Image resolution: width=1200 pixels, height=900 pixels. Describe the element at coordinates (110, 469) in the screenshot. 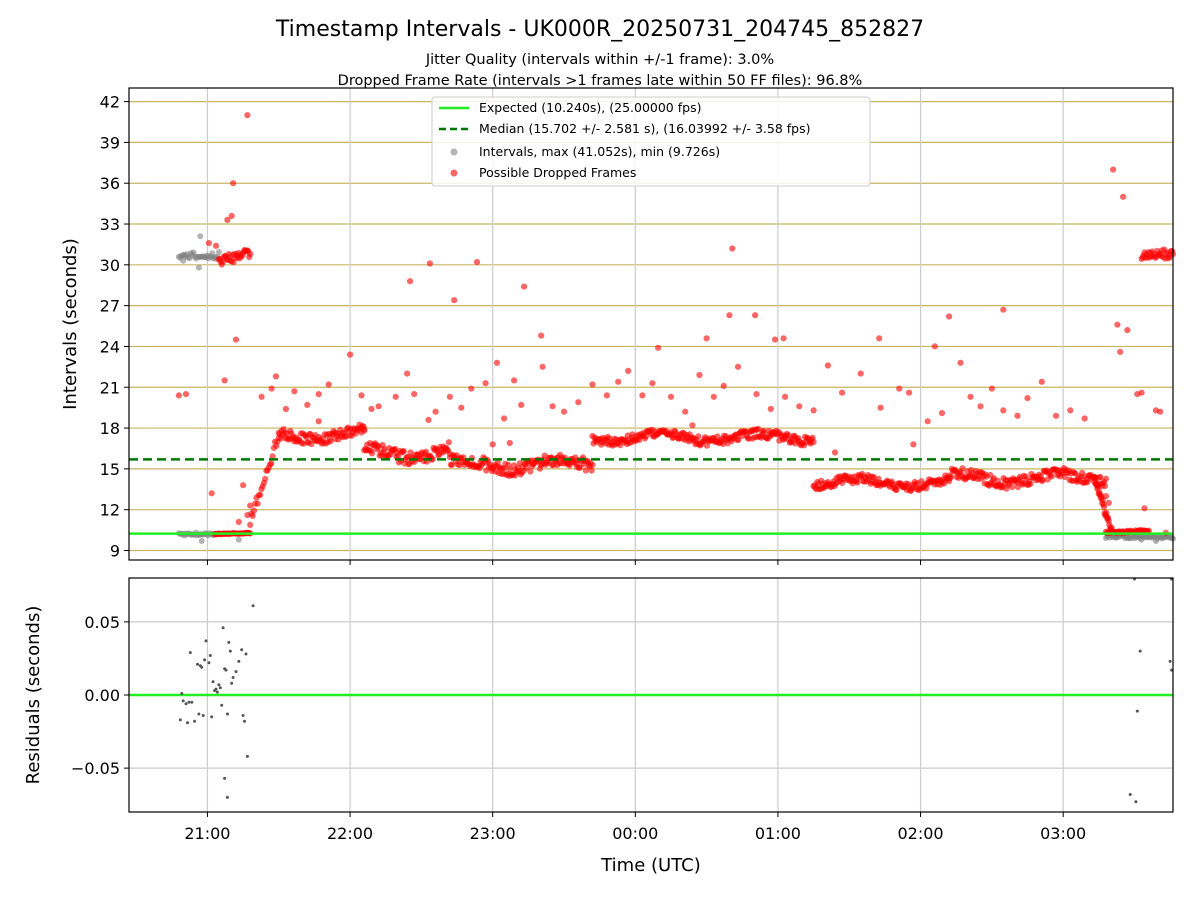

I see `intervals-y-tick-label: 15` at that location.